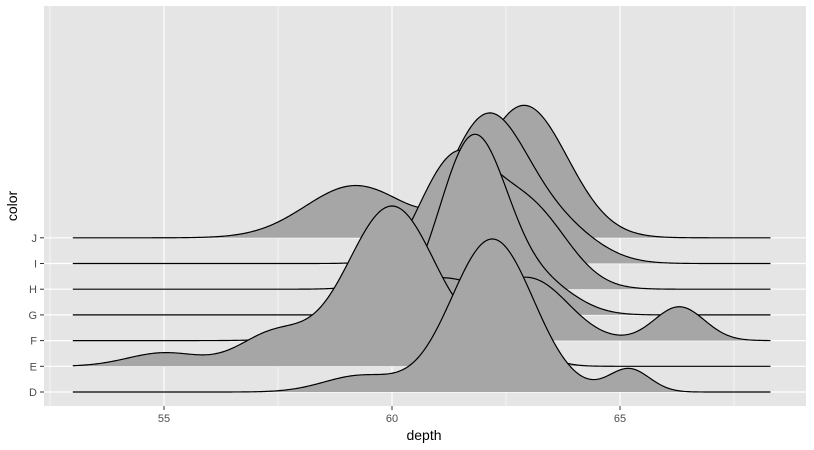  I want to click on x-tick-label-65: 65, so click(620, 419).